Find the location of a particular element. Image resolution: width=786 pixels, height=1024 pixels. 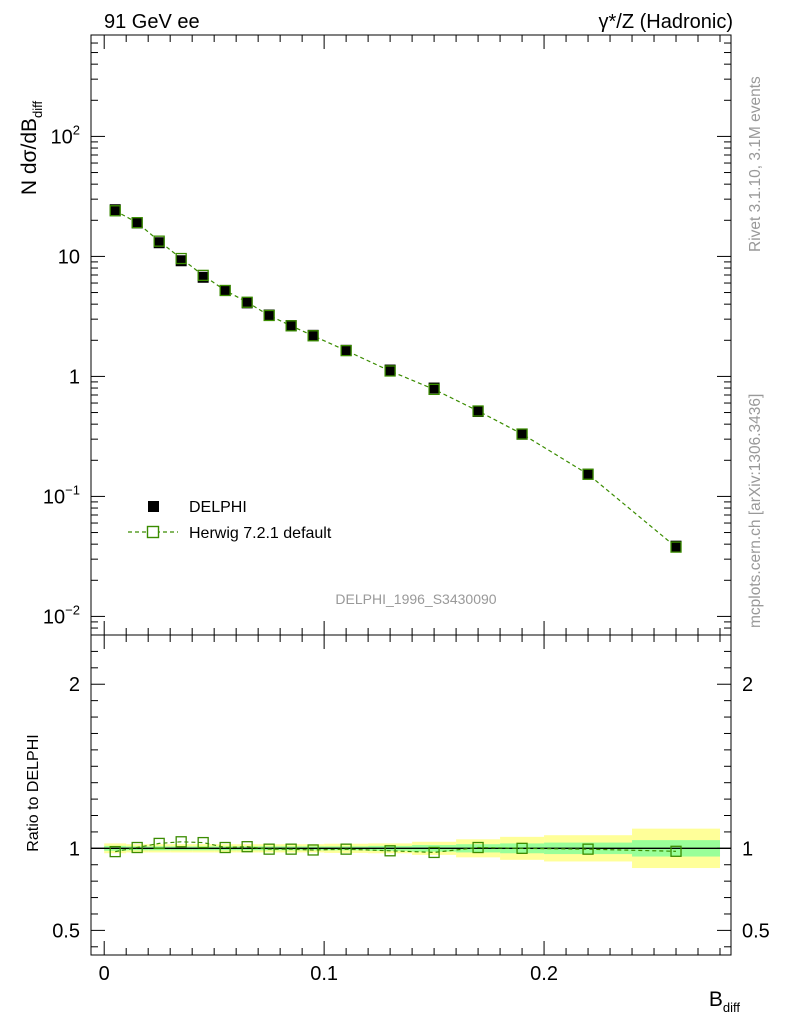

ratio-series is located at coordinates (395, 847).